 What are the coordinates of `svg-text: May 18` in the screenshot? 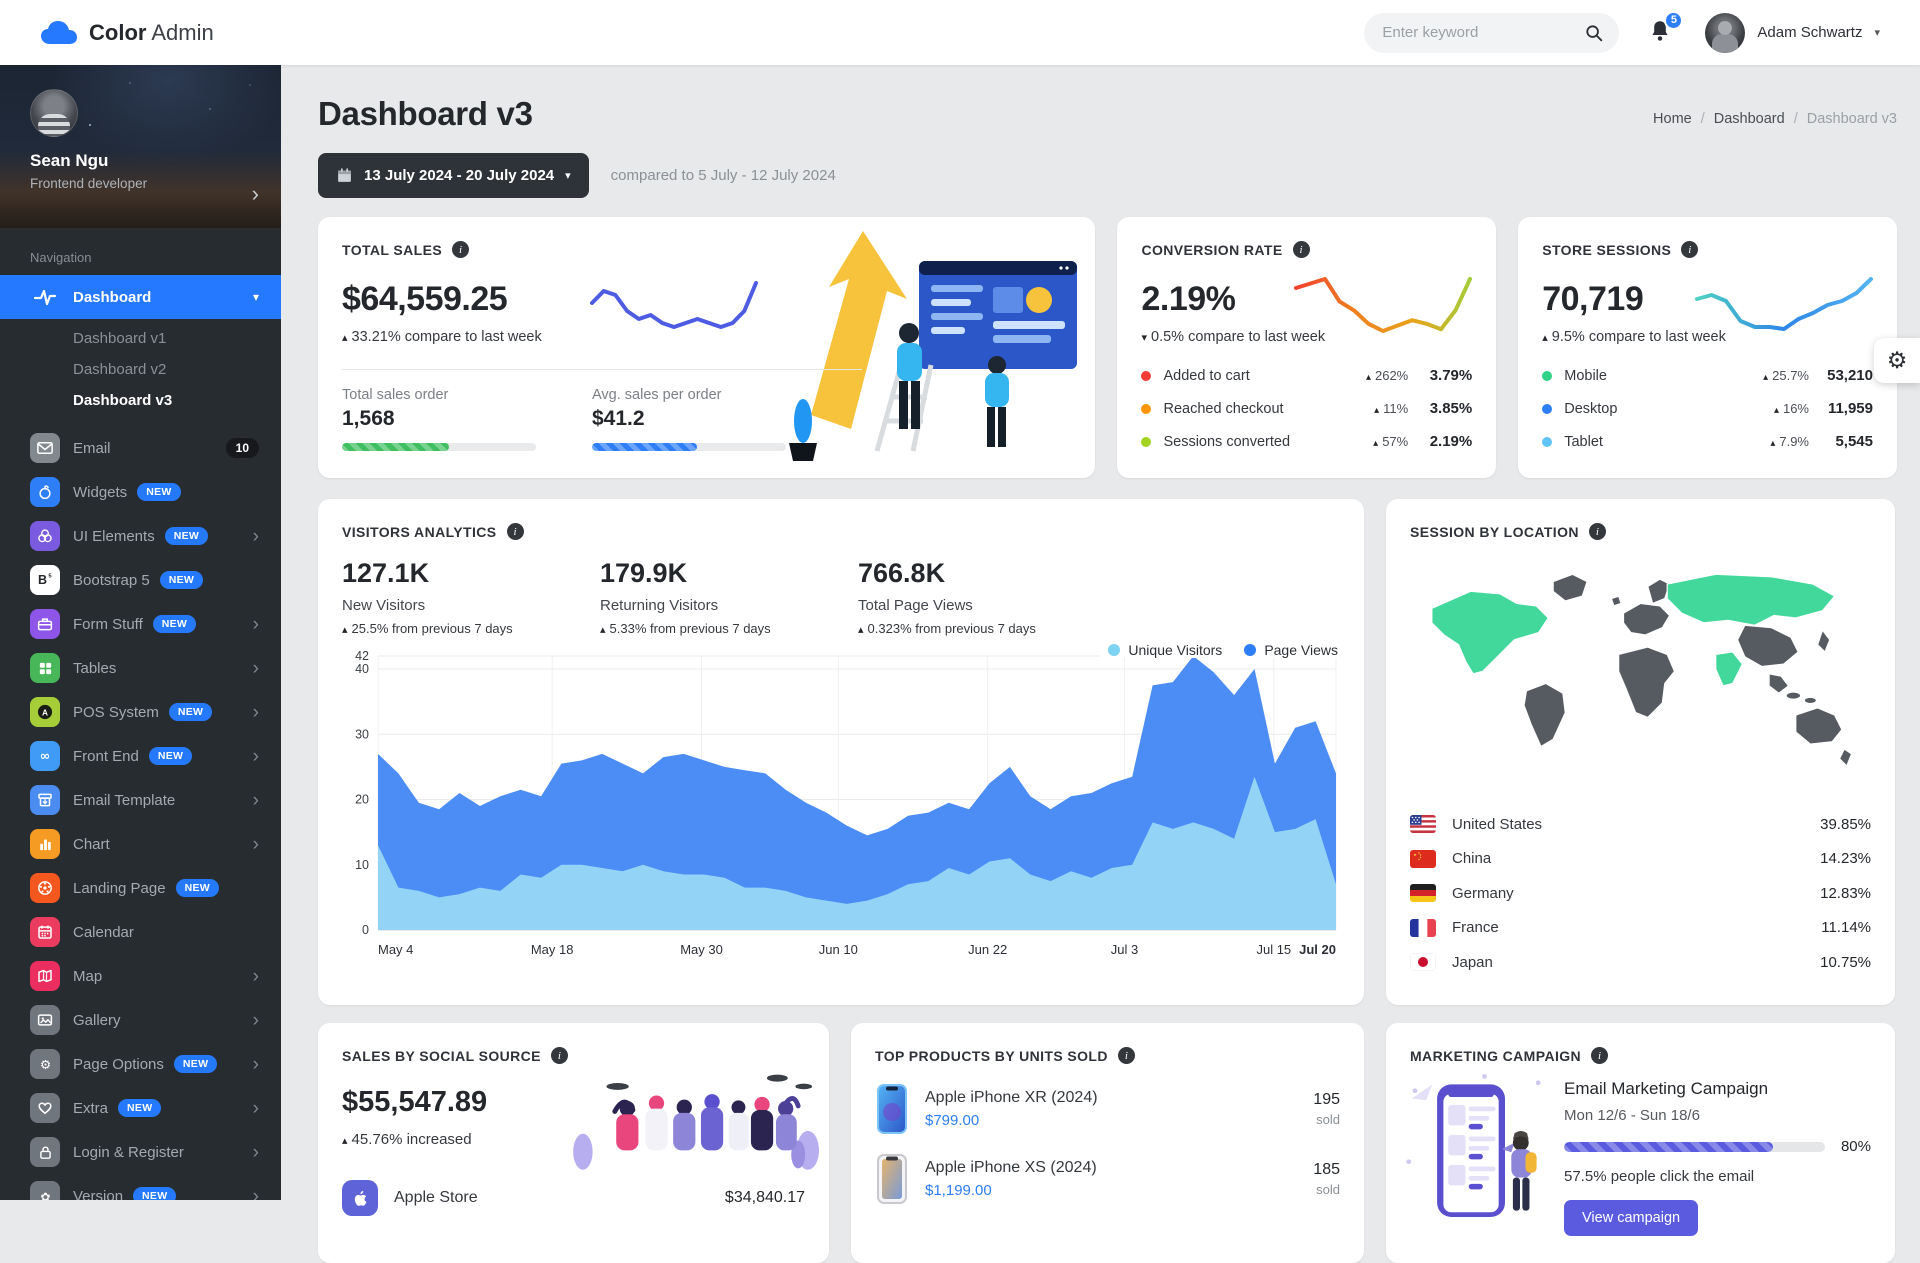 It's located at (552, 949).